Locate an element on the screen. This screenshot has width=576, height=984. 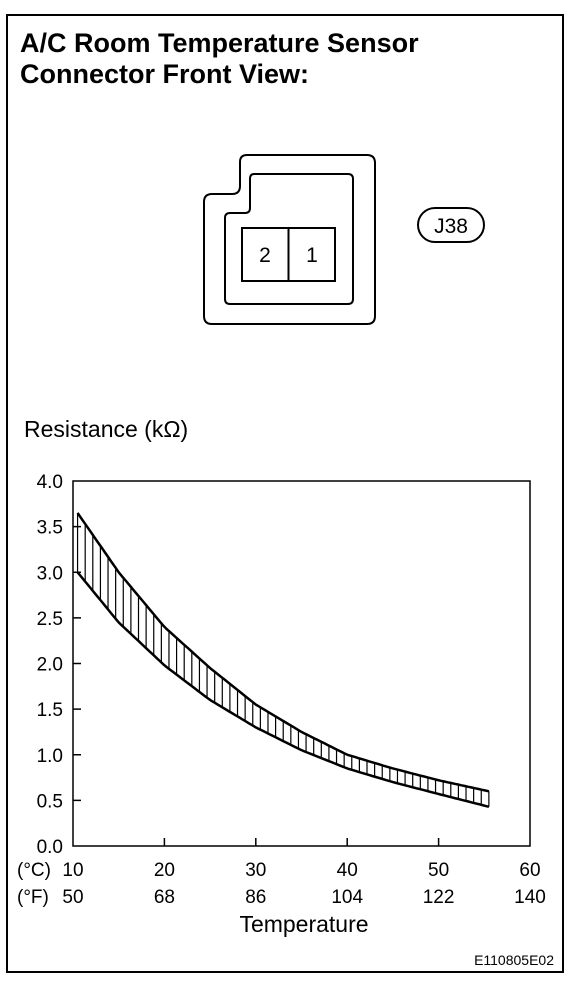
x-tick-label-fahrenheit: 50 is located at coordinates (72, 897).